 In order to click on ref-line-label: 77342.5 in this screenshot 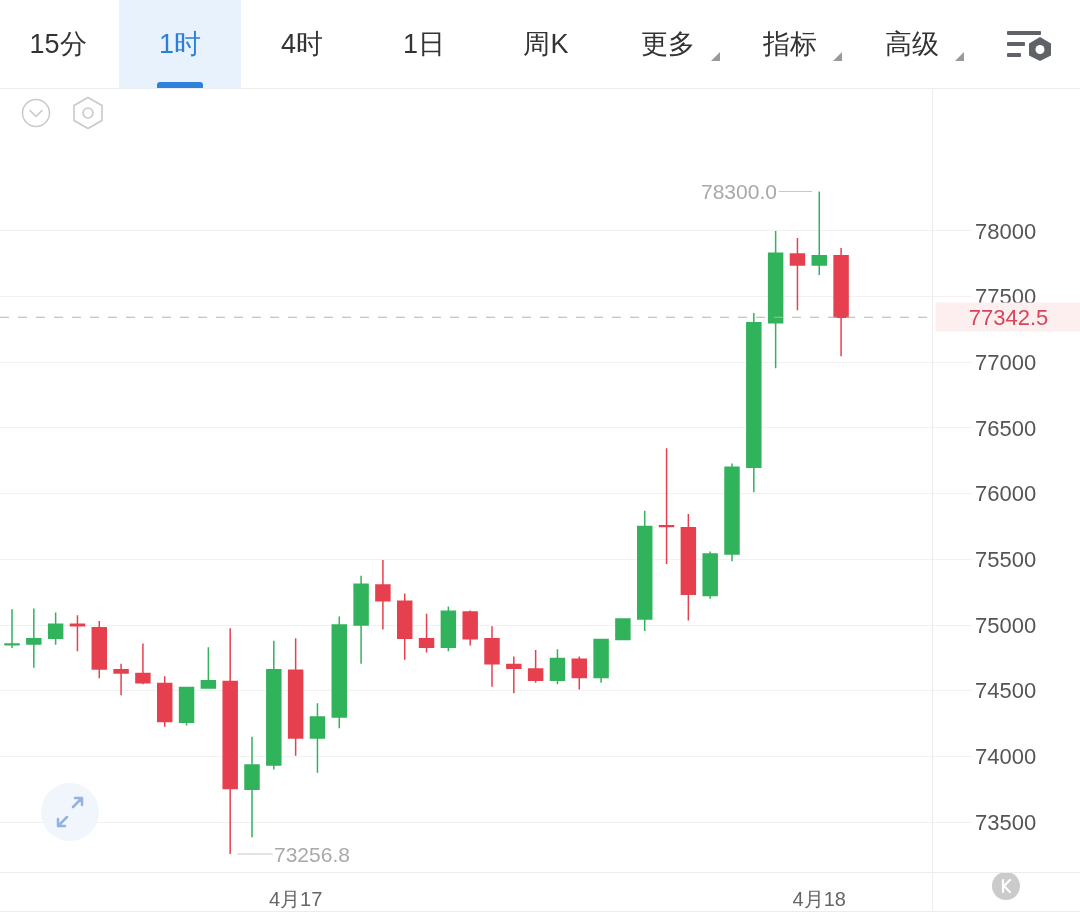, I will do `click(1008, 317)`.